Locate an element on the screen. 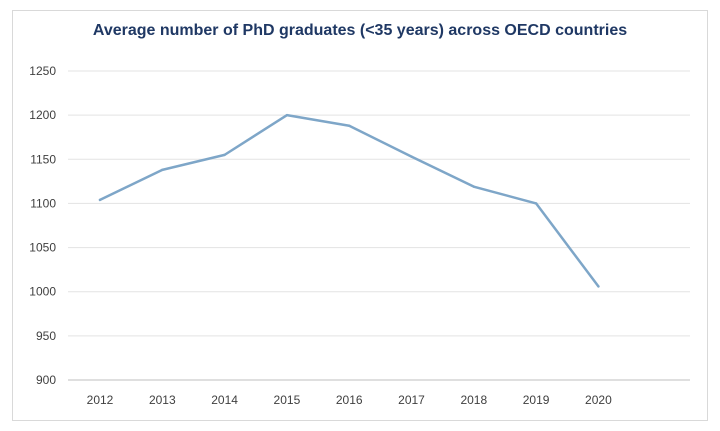  y-tick-label: 1200 is located at coordinates (42, 115).